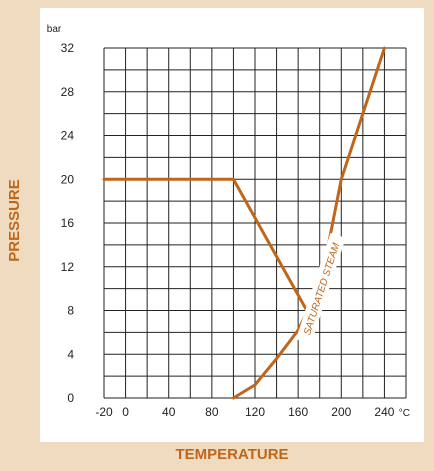 The image size is (434, 471). What do you see at coordinates (70, 398) in the screenshot?
I see `y-tick-label: 0` at bounding box center [70, 398].